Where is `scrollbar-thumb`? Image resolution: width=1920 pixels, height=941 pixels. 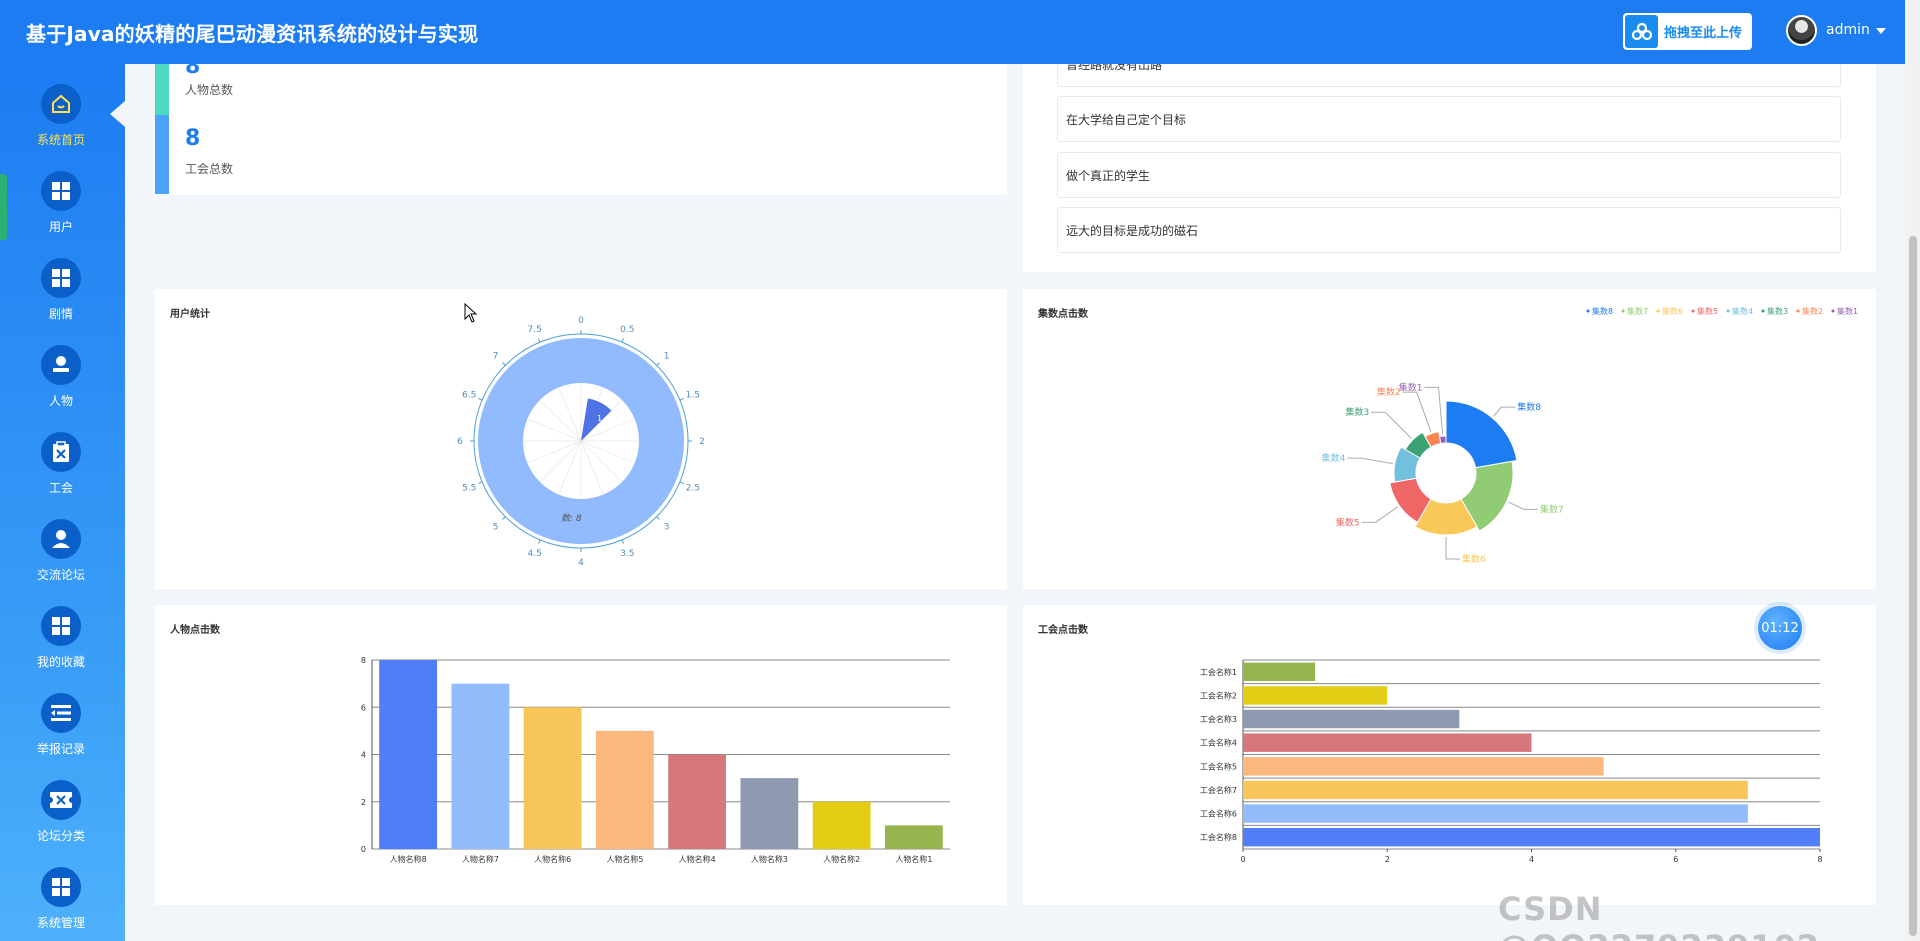
scrollbar-thumb is located at coordinates (1913, 586).